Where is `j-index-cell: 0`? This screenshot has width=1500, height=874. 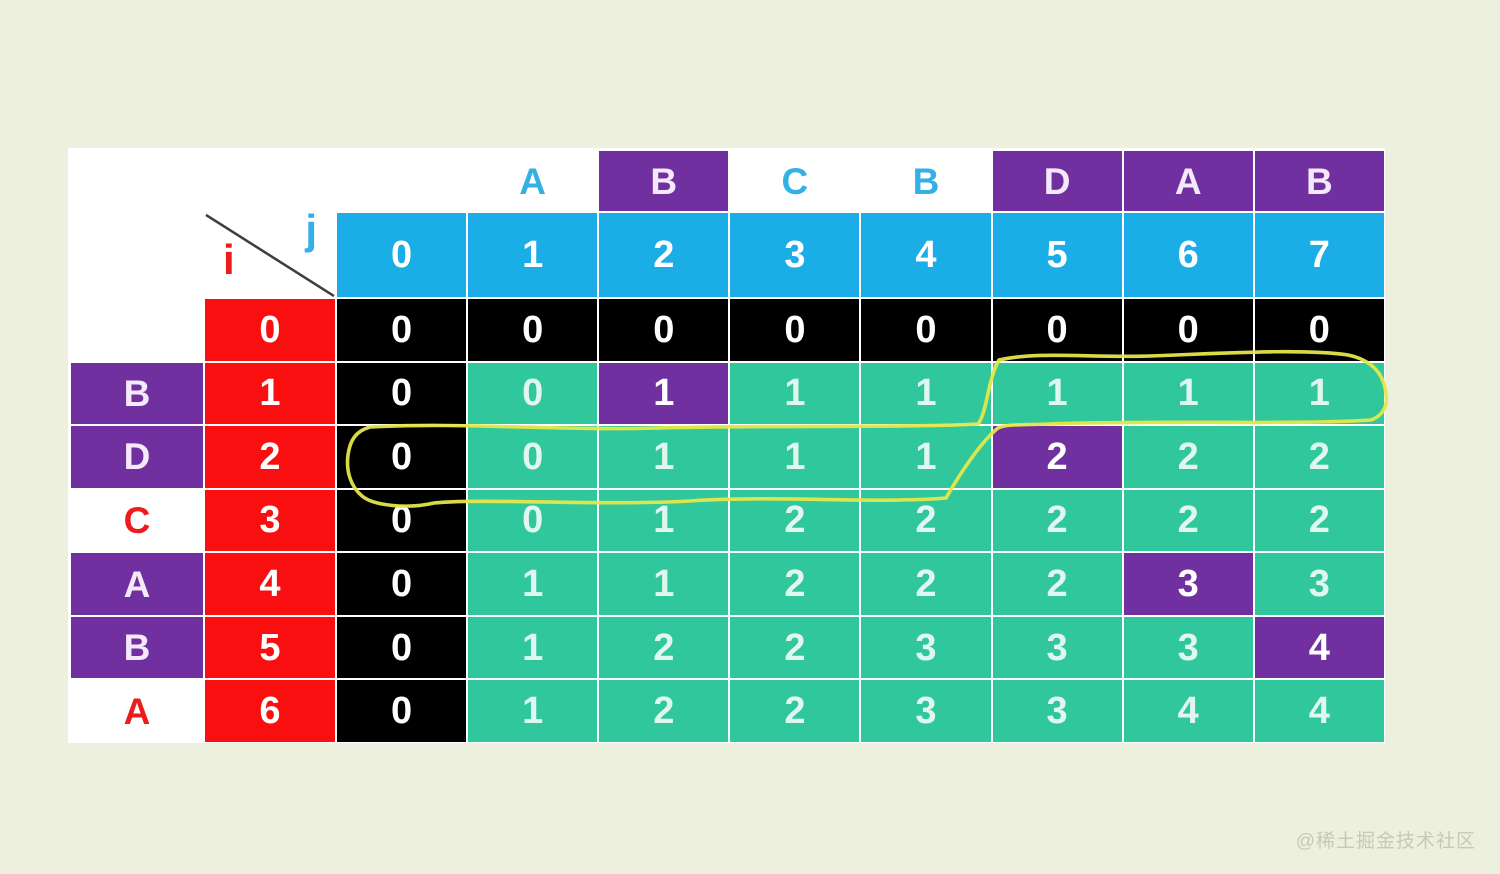
j-index-cell: 0 is located at coordinates (402, 255).